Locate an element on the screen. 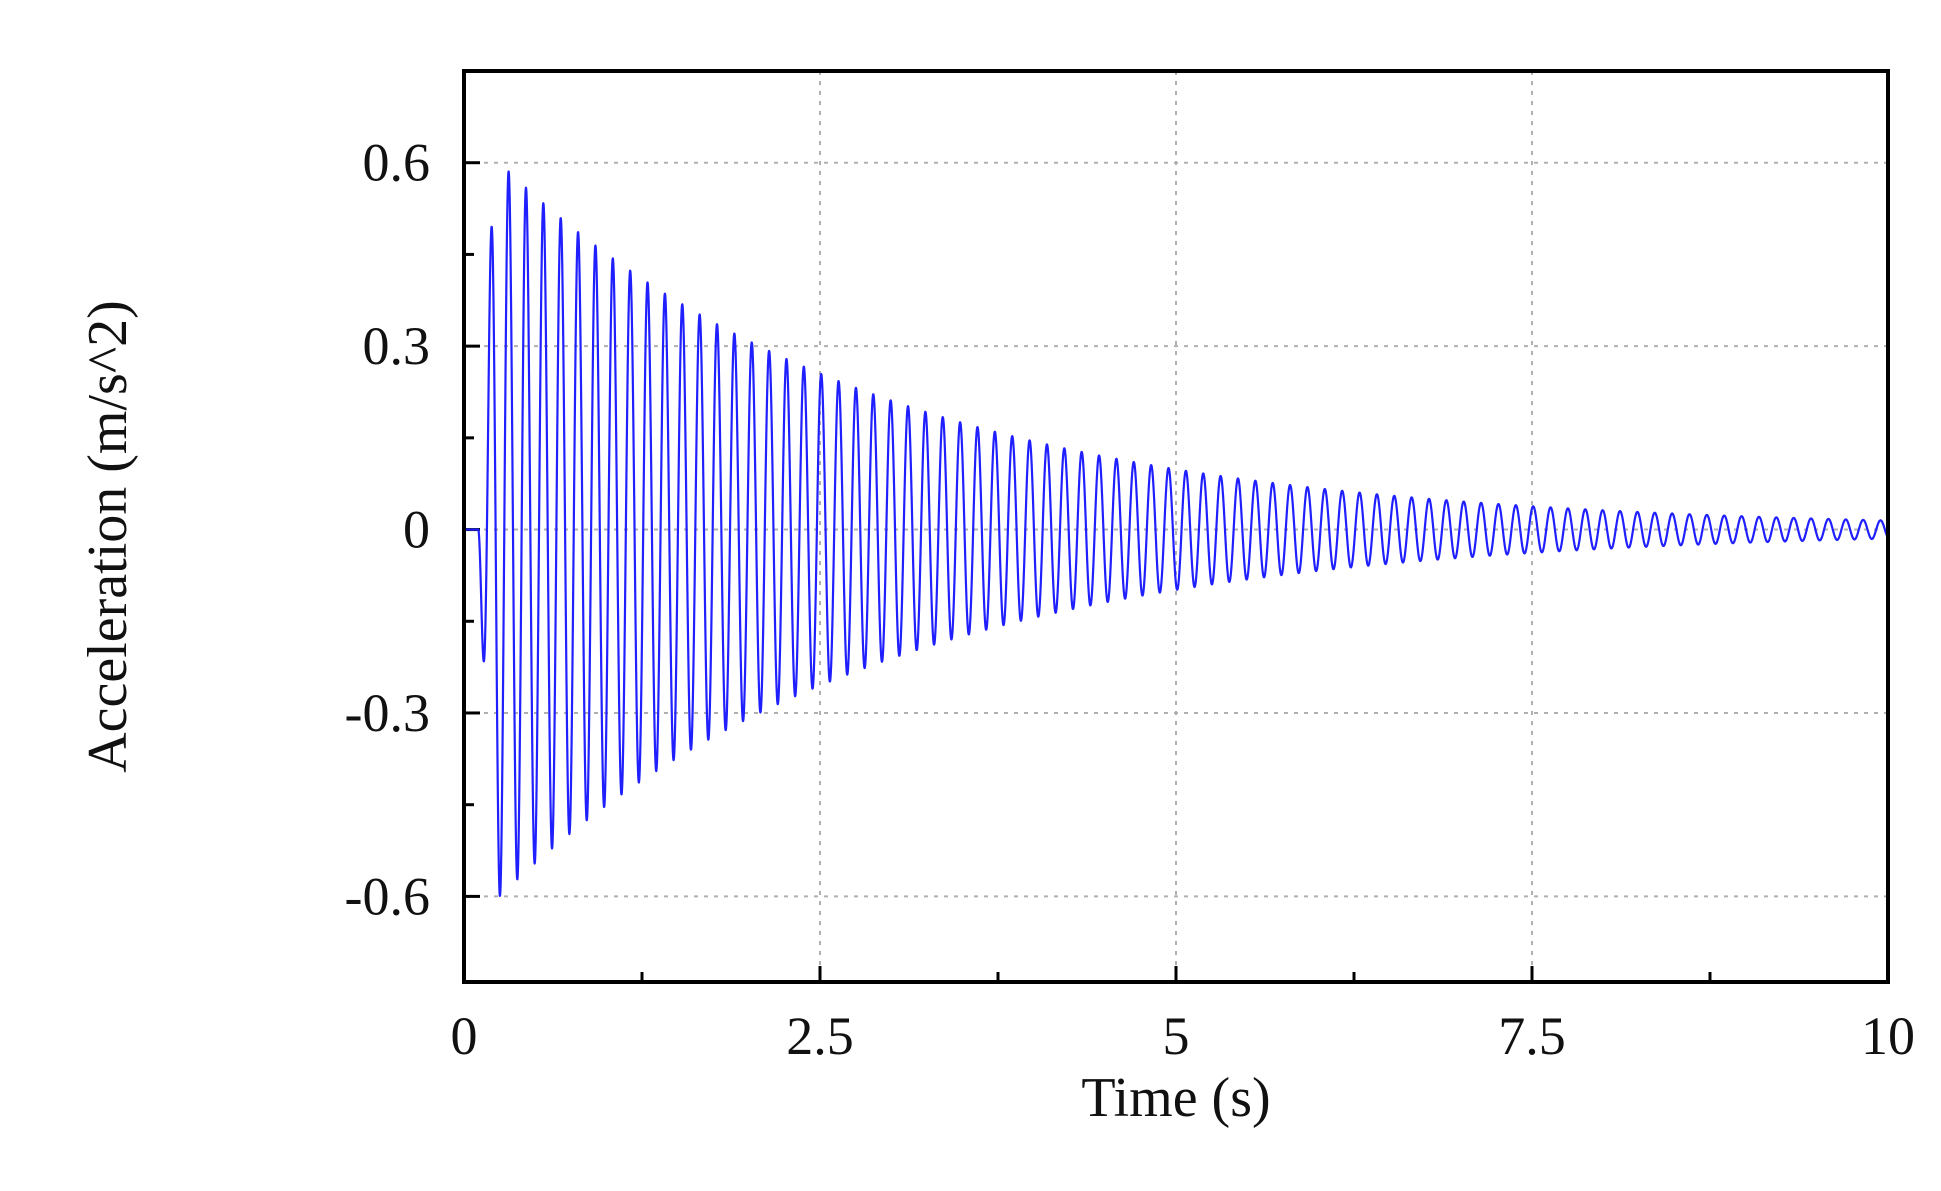  y-axis-title: Acceleration (m/s^2) is located at coordinates (108, 536).